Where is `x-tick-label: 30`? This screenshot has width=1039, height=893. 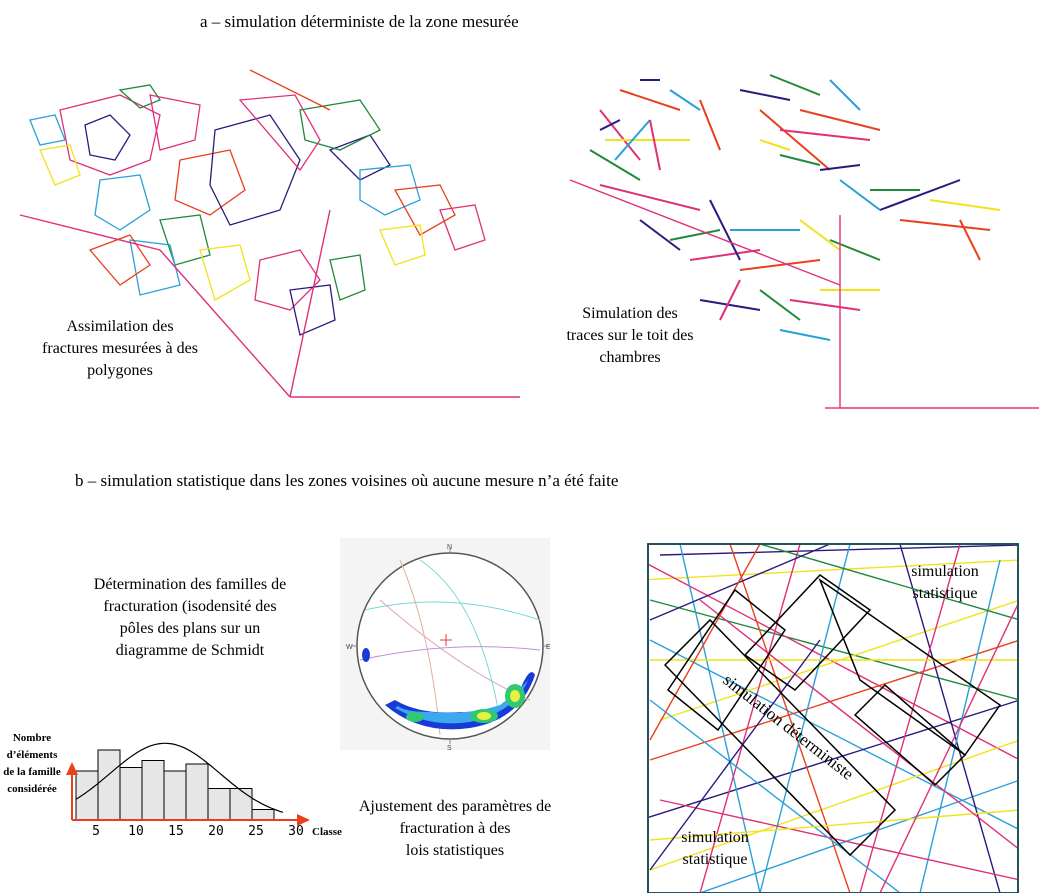 x-tick-label: 30 is located at coordinates (296, 831).